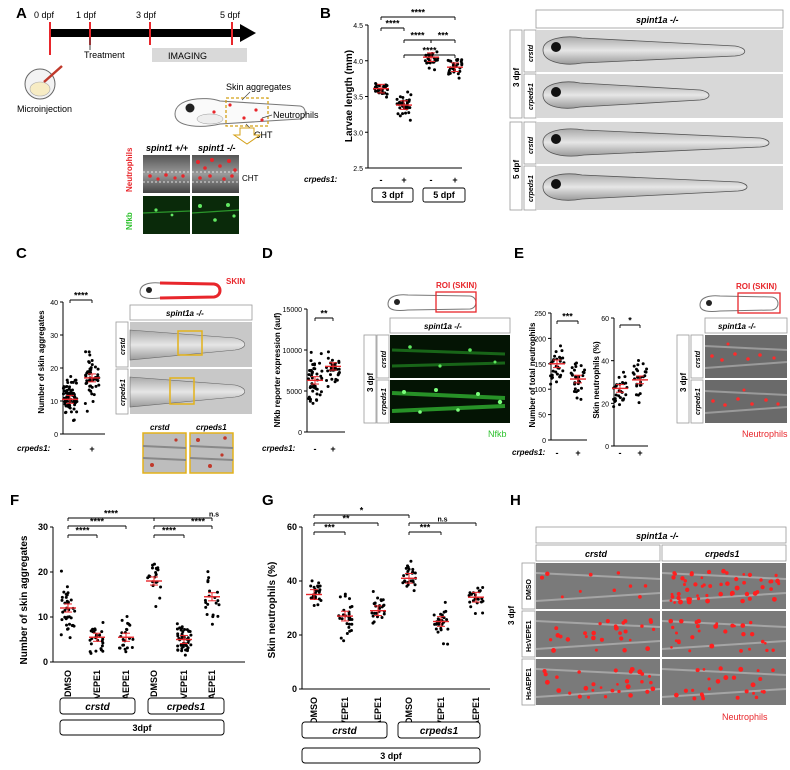  What do you see at coordinates (544, 441) in the screenshot?
I see `y-tick-label: 0` at bounding box center [544, 441].